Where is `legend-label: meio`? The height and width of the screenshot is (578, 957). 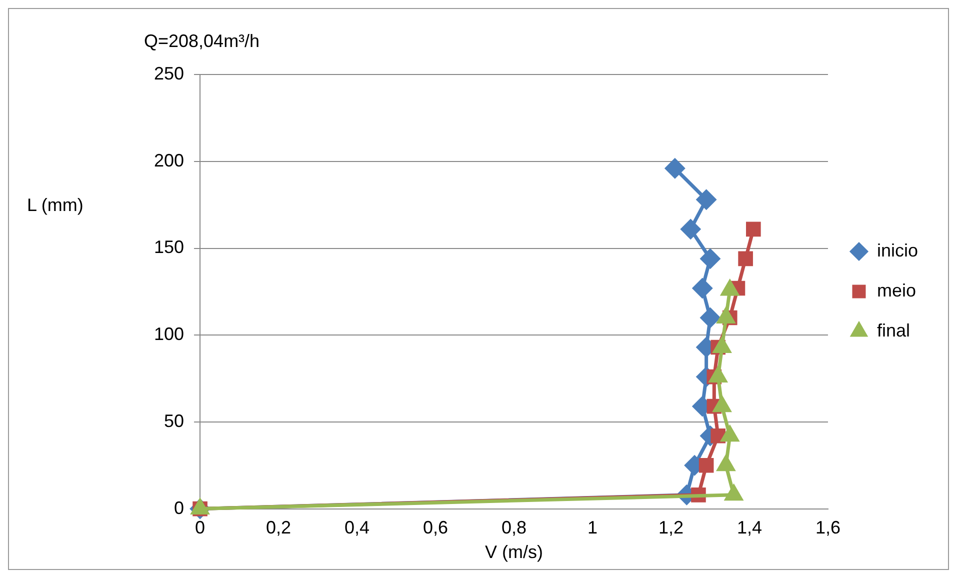 legend-label: meio is located at coordinates (896, 290).